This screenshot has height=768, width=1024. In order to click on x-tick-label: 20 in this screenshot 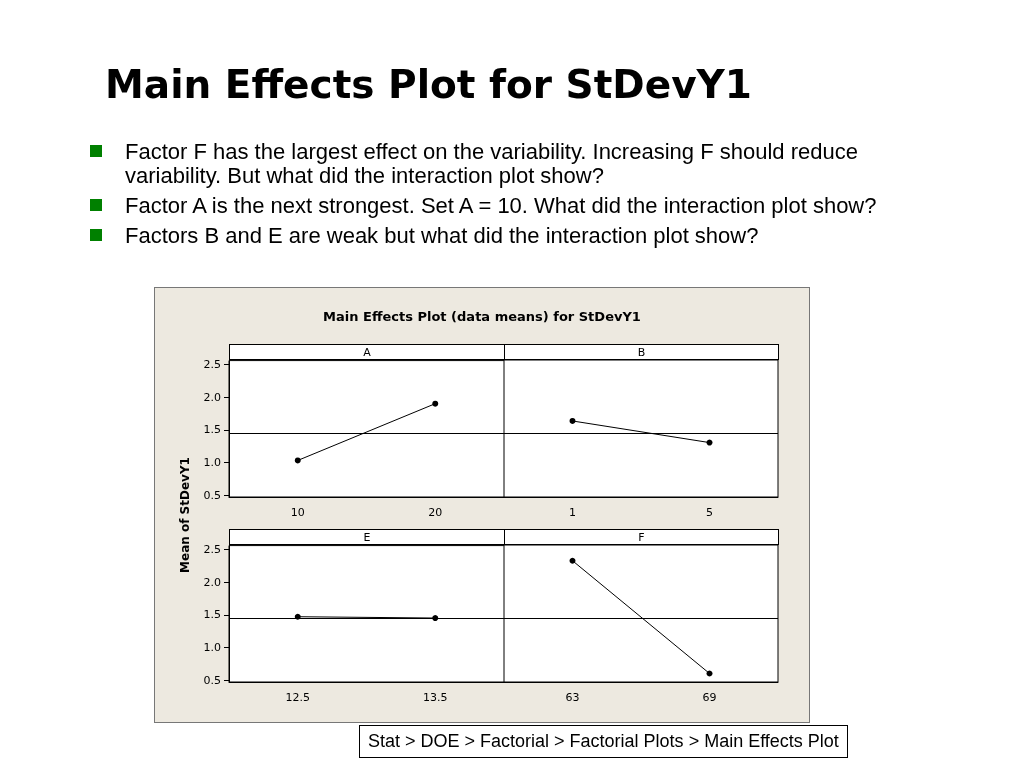, I will do `click(435, 512)`.